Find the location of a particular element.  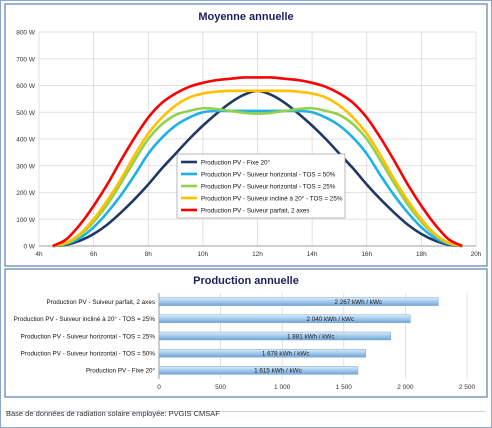

y-tick-label: 400 W is located at coordinates (26, 140).